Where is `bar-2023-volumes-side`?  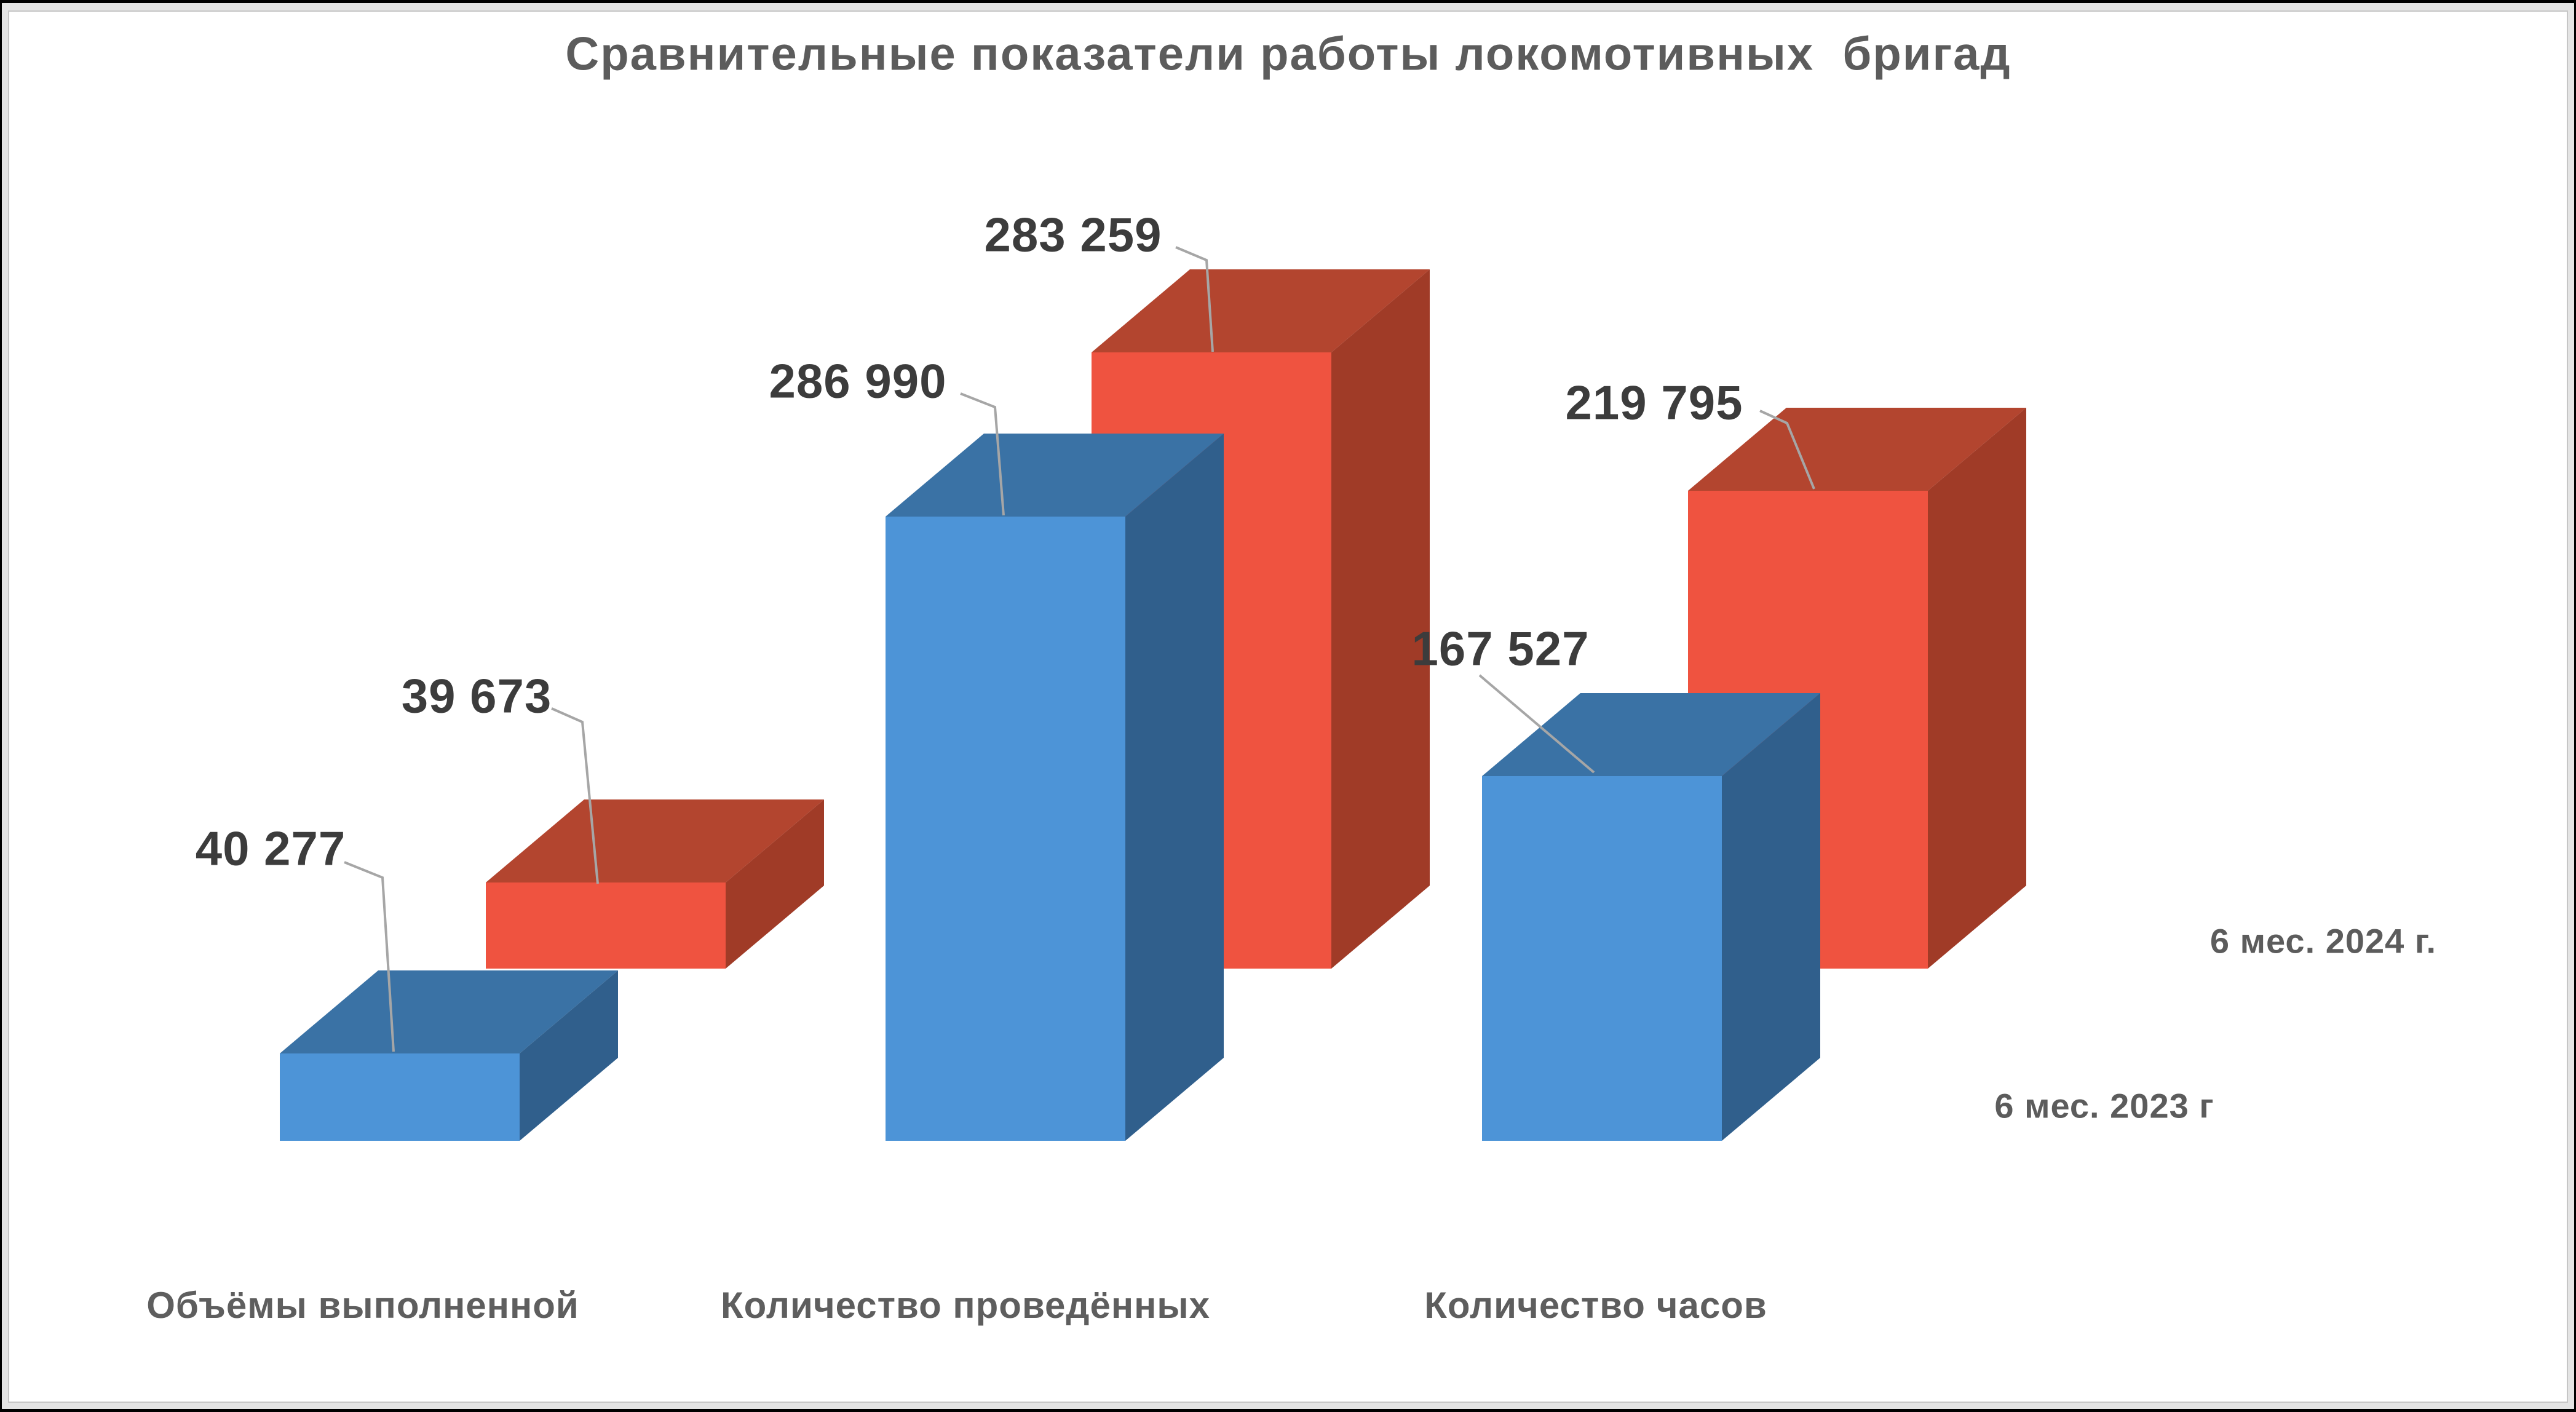 bar-2023-volumes-side is located at coordinates (569, 1055).